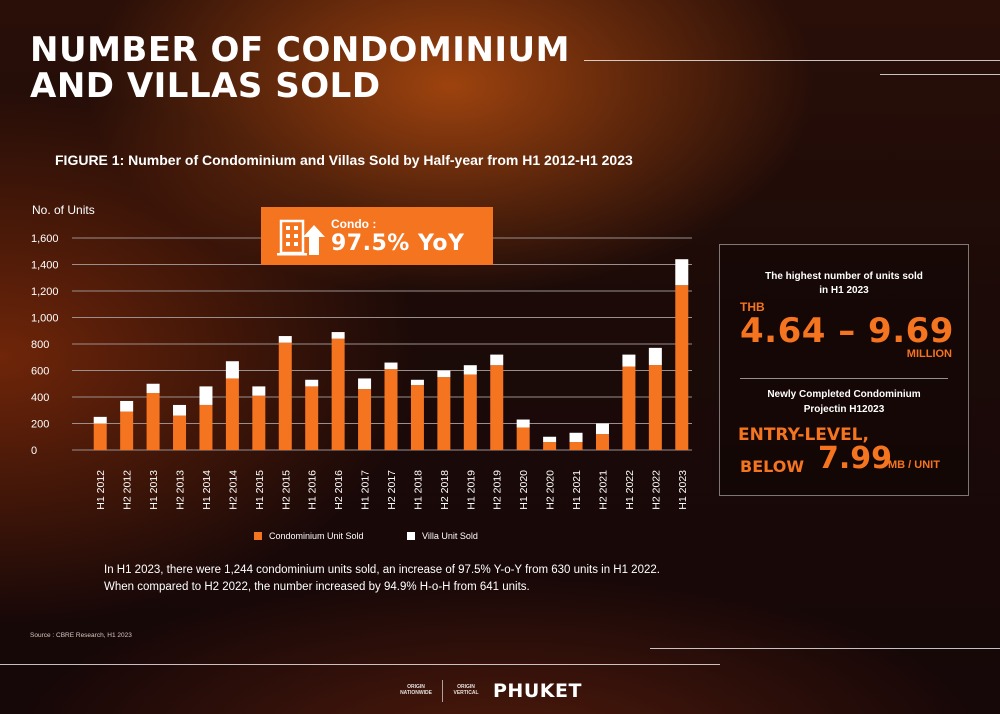 This screenshot has height=714, width=1000. I want to click on highest-heading-line2: in H1 2023, so click(844, 290).